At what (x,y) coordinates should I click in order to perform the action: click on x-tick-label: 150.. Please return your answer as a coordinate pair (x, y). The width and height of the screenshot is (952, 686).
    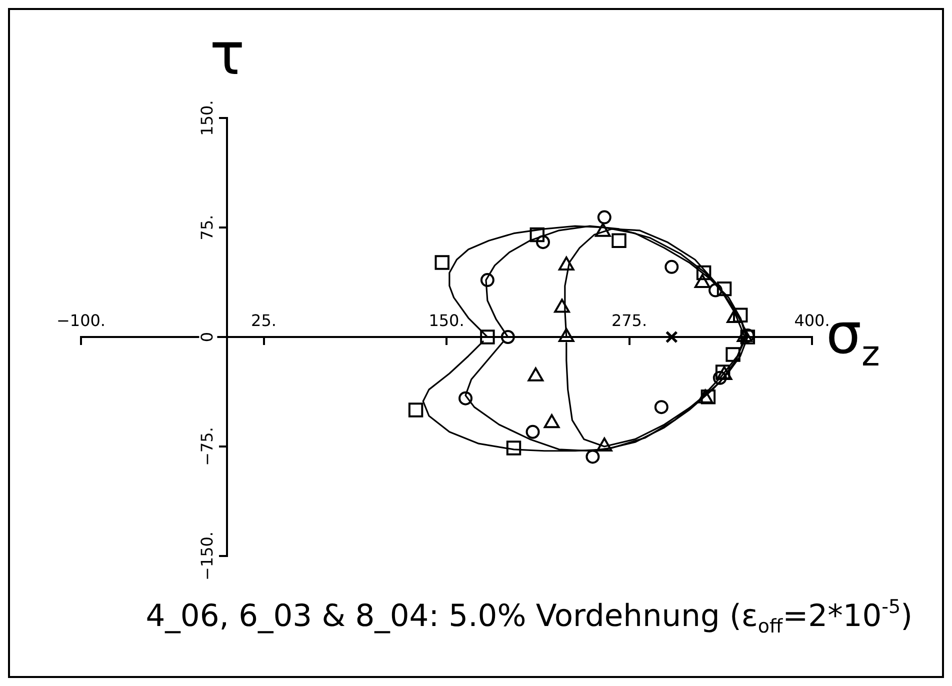
    Looking at the image, I should click on (446, 320).